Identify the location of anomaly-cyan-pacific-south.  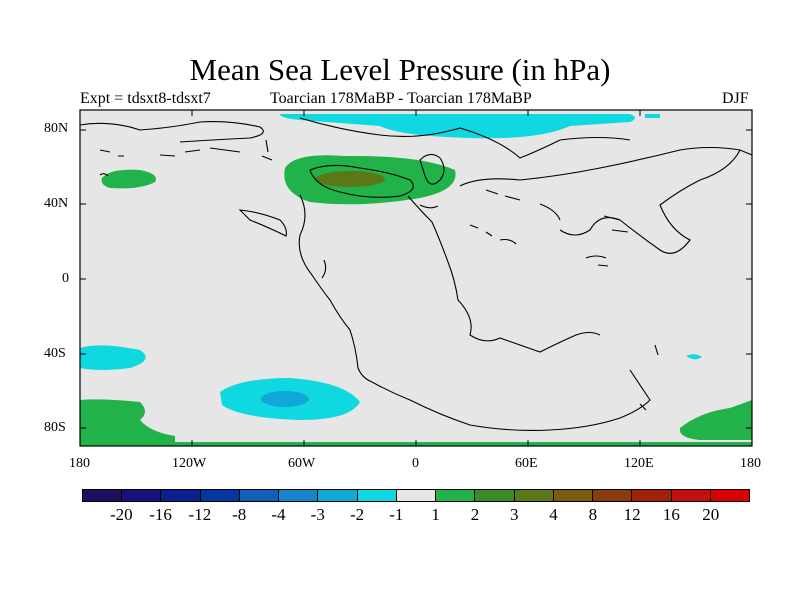
(113, 357).